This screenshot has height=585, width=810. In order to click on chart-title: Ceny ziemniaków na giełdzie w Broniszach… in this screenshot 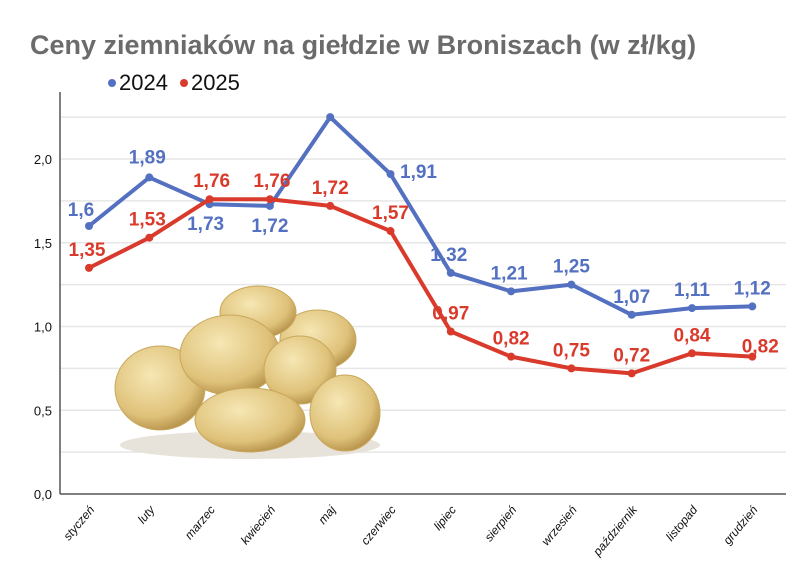, I will do `click(363, 45)`.